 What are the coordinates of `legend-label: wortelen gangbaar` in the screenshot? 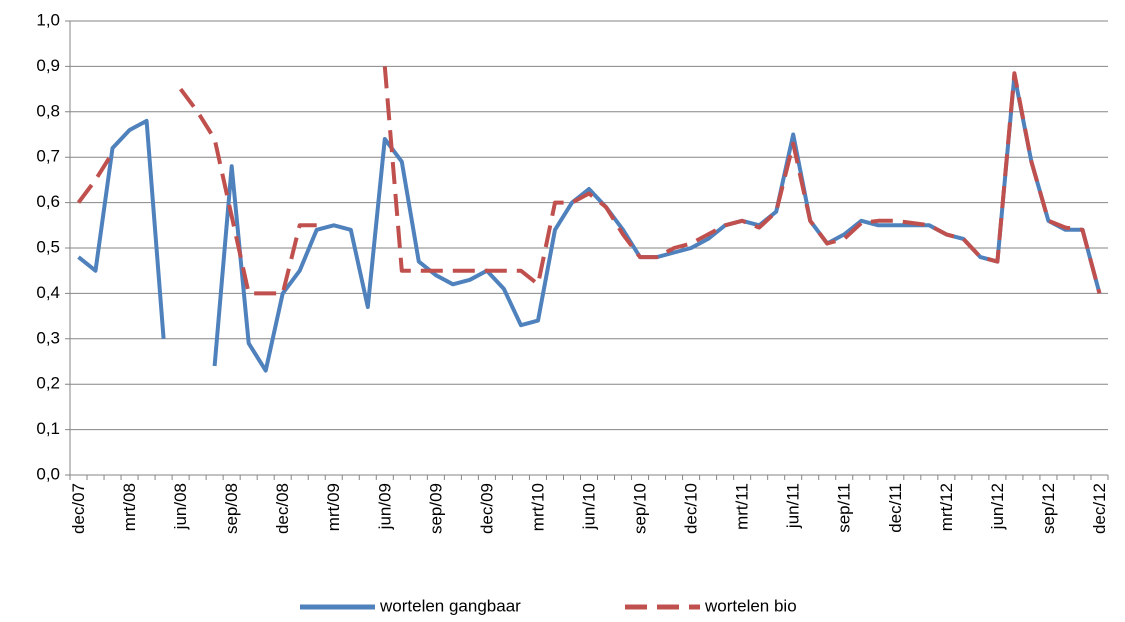 It's located at (450, 605).